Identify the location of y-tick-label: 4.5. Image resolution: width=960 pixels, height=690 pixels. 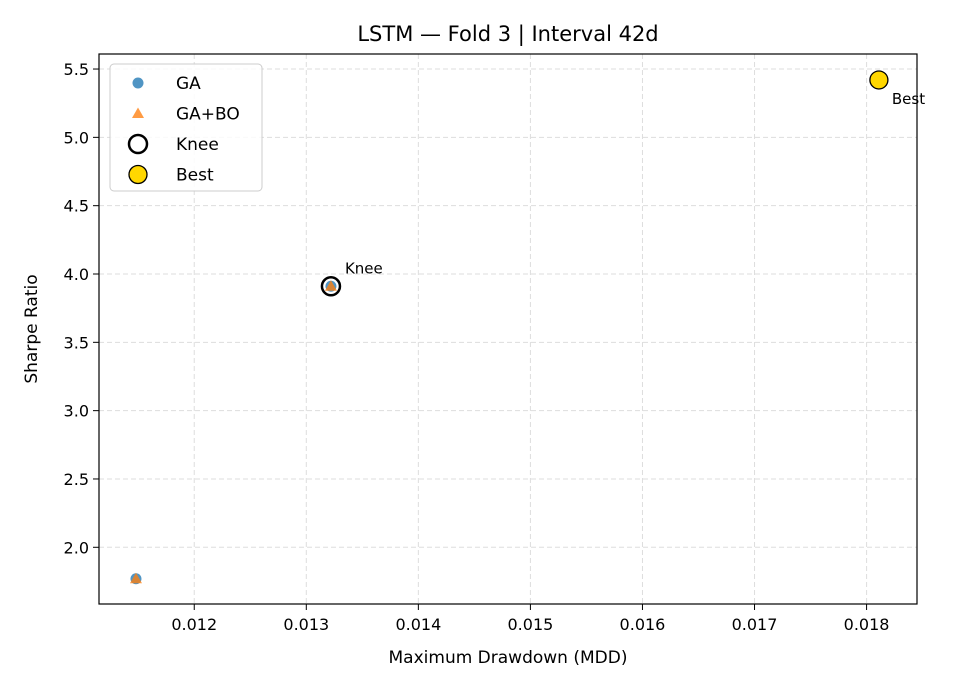
(76, 206).